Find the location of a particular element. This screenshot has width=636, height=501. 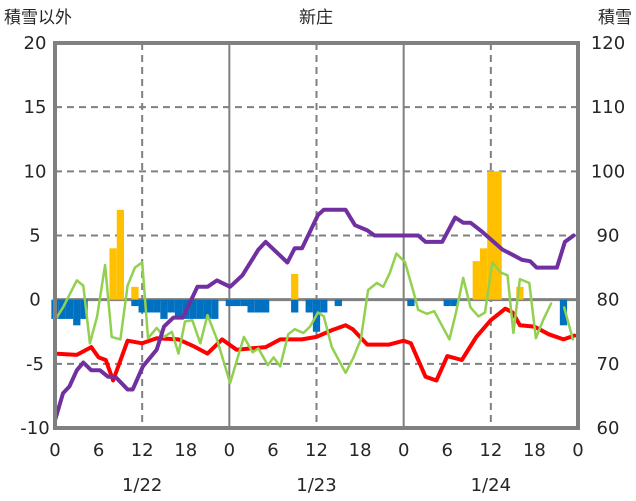

left-axis-title: 積雪以外 is located at coordinates (38, 18).